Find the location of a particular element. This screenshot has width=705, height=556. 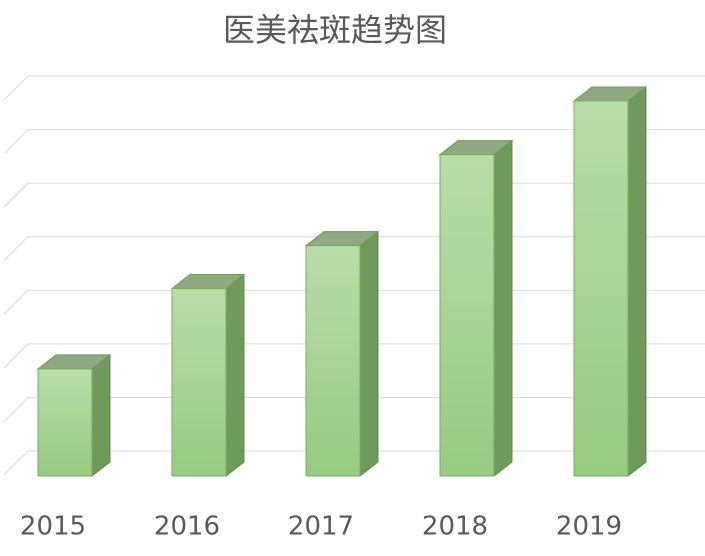

x-tick-label: 2018 is located at coordinates (455, 527).